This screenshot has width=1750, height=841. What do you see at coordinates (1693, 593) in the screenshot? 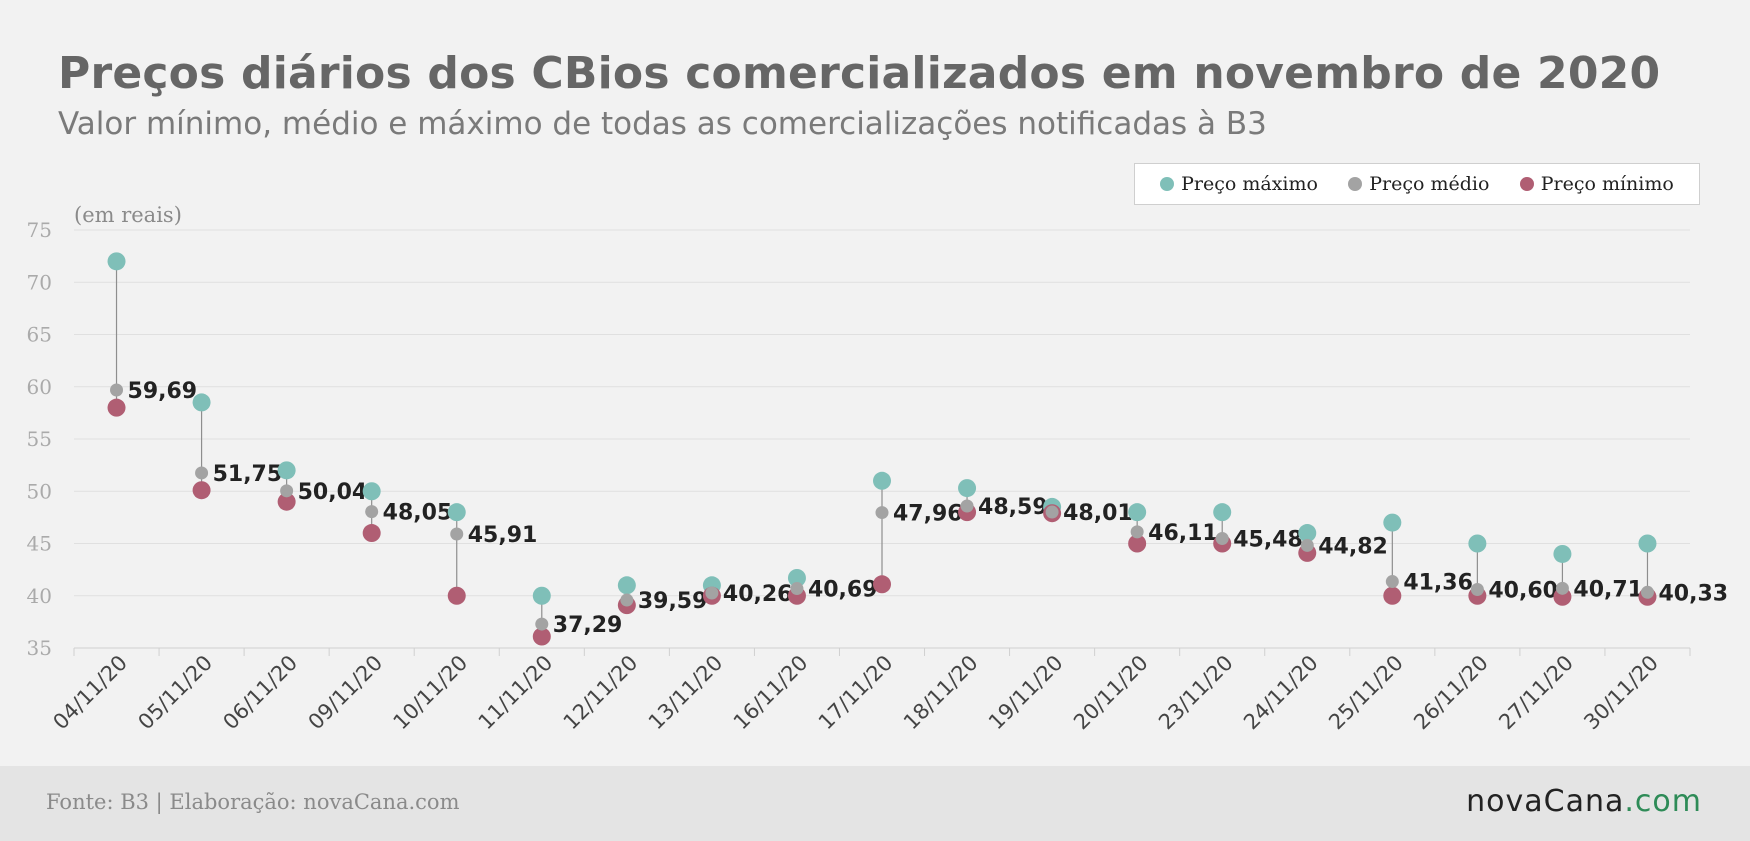
I see `avg-data-label-18: 40,33` at bounding box center [1693, 593].